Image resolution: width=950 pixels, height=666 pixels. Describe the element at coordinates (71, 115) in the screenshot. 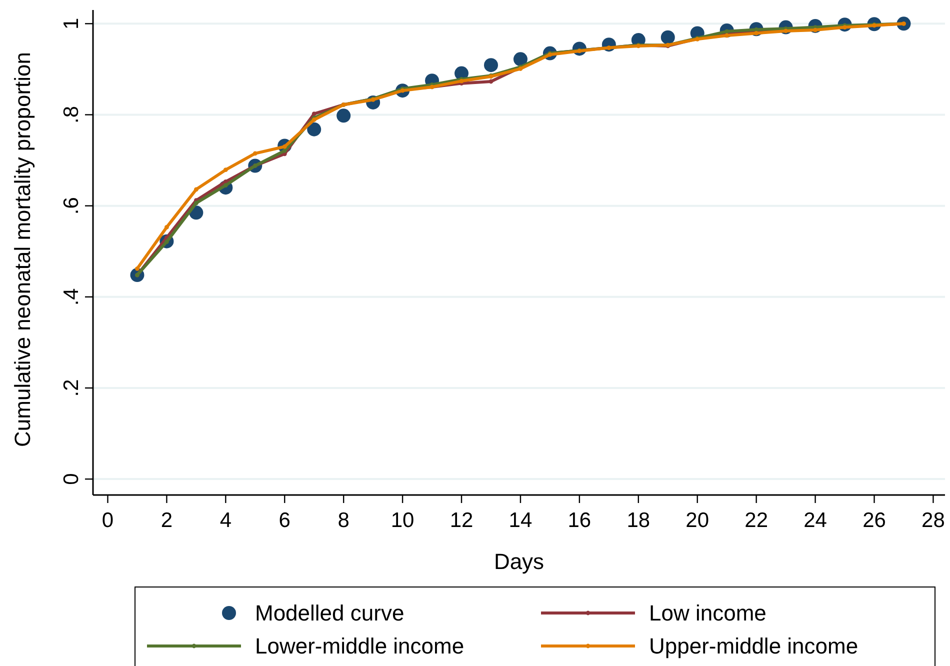

I see `y-tick-label: .8` at that location.